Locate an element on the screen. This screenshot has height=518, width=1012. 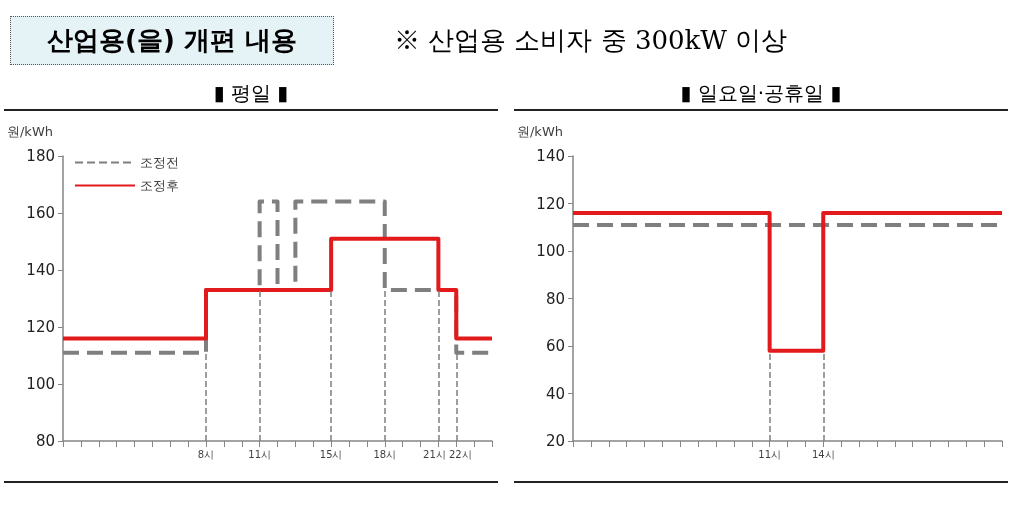
x-tick-label: 8시 is located at coordinates (206, 454).